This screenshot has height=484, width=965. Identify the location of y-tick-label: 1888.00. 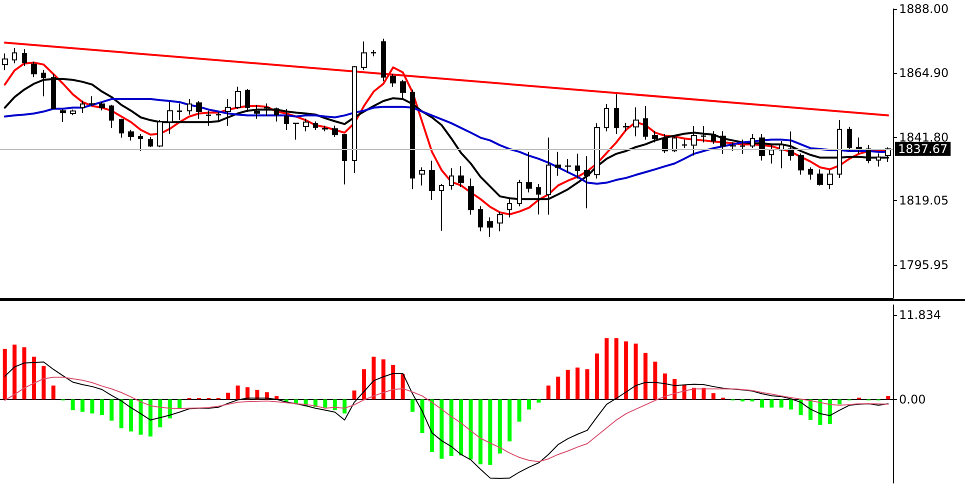
(924, 9).